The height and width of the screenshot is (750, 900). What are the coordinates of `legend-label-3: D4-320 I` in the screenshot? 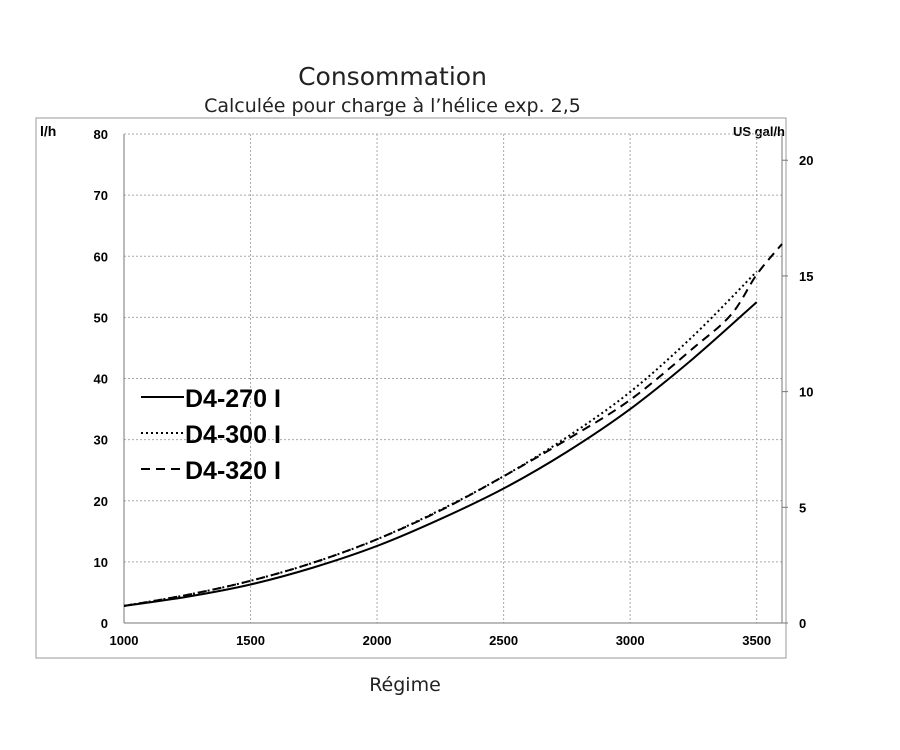 It's located at (233, 471).